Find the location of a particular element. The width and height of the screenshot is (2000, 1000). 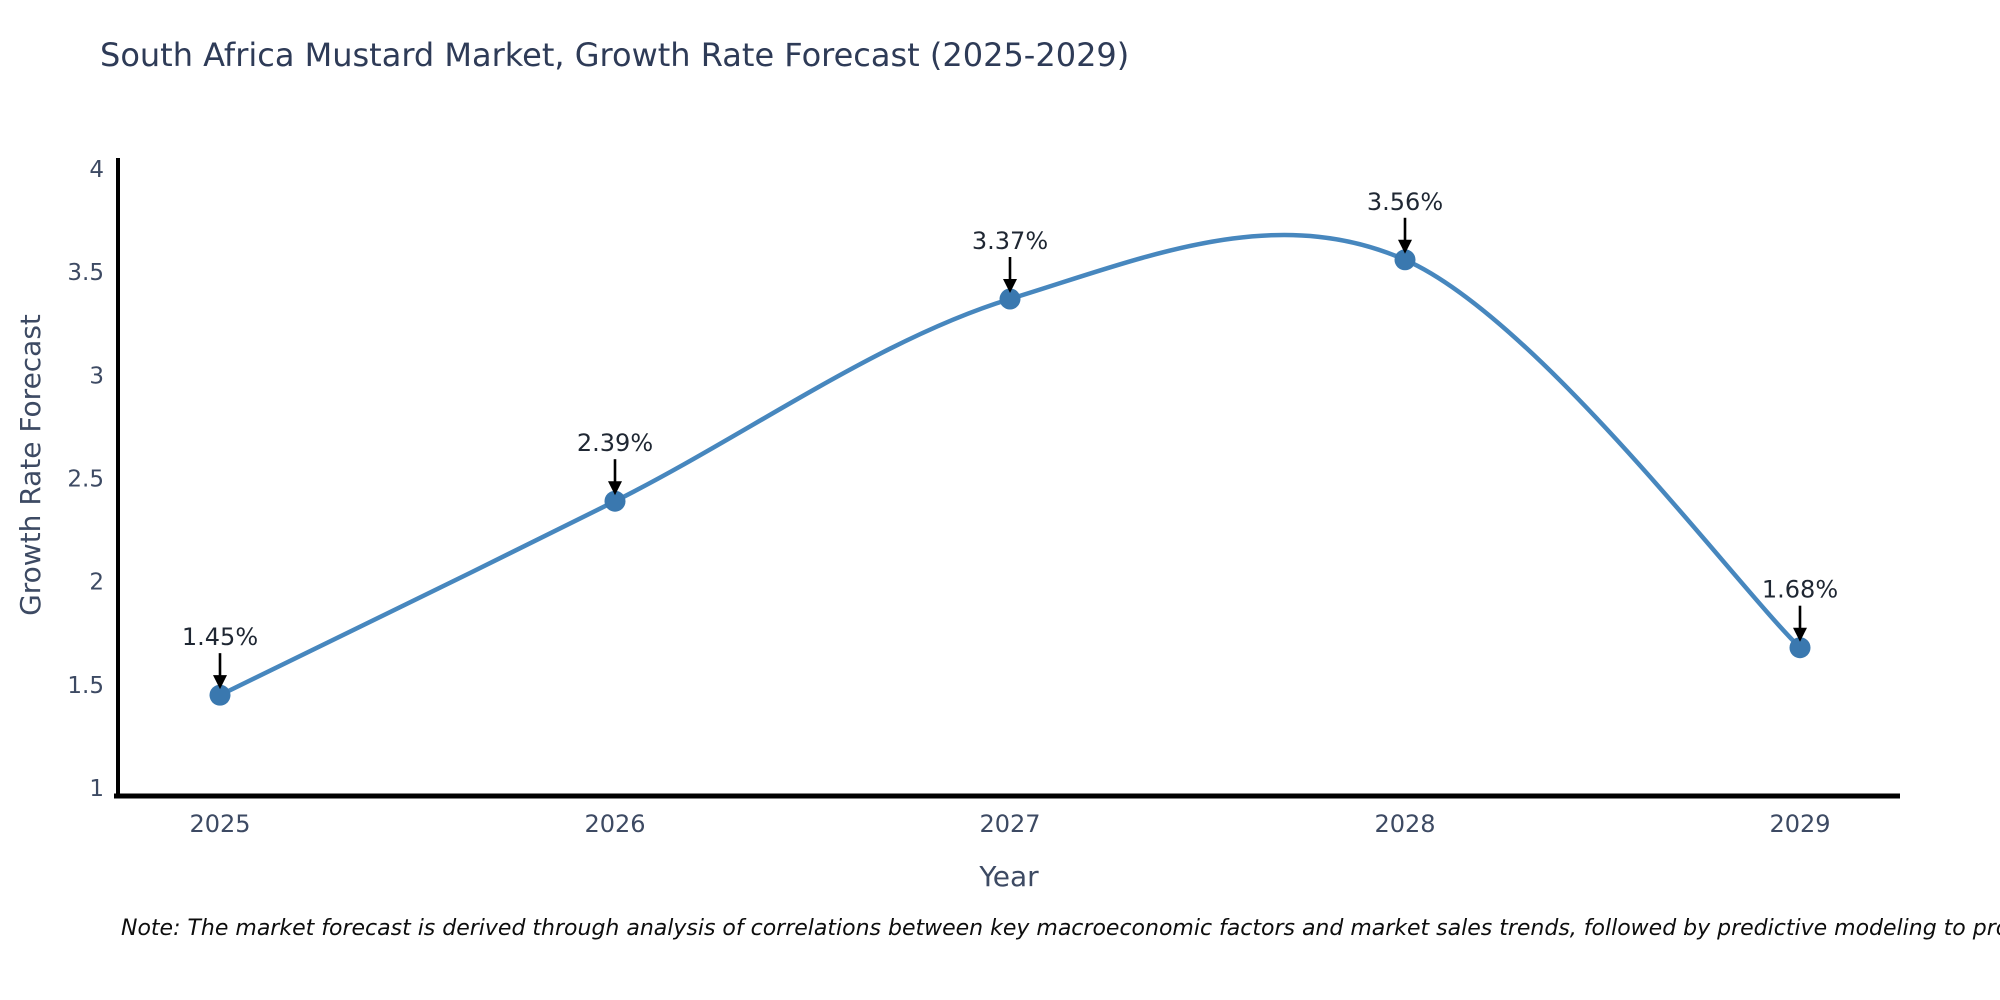

x-tick-label: 2028 is located at coordinates (1404, 824).